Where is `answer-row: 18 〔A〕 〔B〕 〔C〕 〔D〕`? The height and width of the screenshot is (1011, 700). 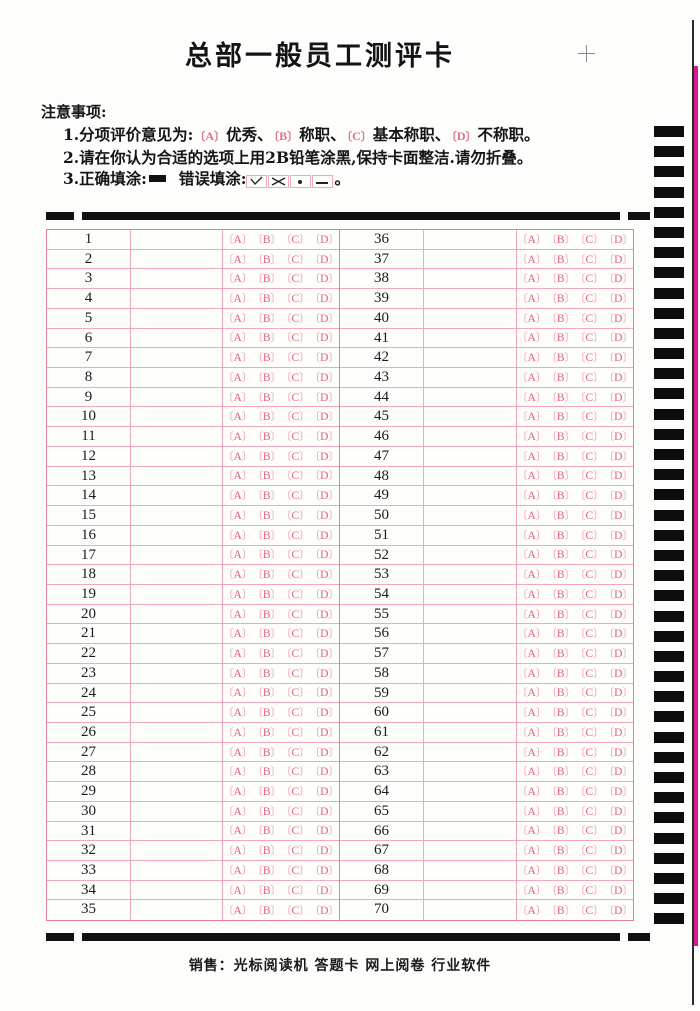
answer-row: 18 〔A〕 〔B〕 〔C〕 〔D〕 is located at coordinates (193, 575).